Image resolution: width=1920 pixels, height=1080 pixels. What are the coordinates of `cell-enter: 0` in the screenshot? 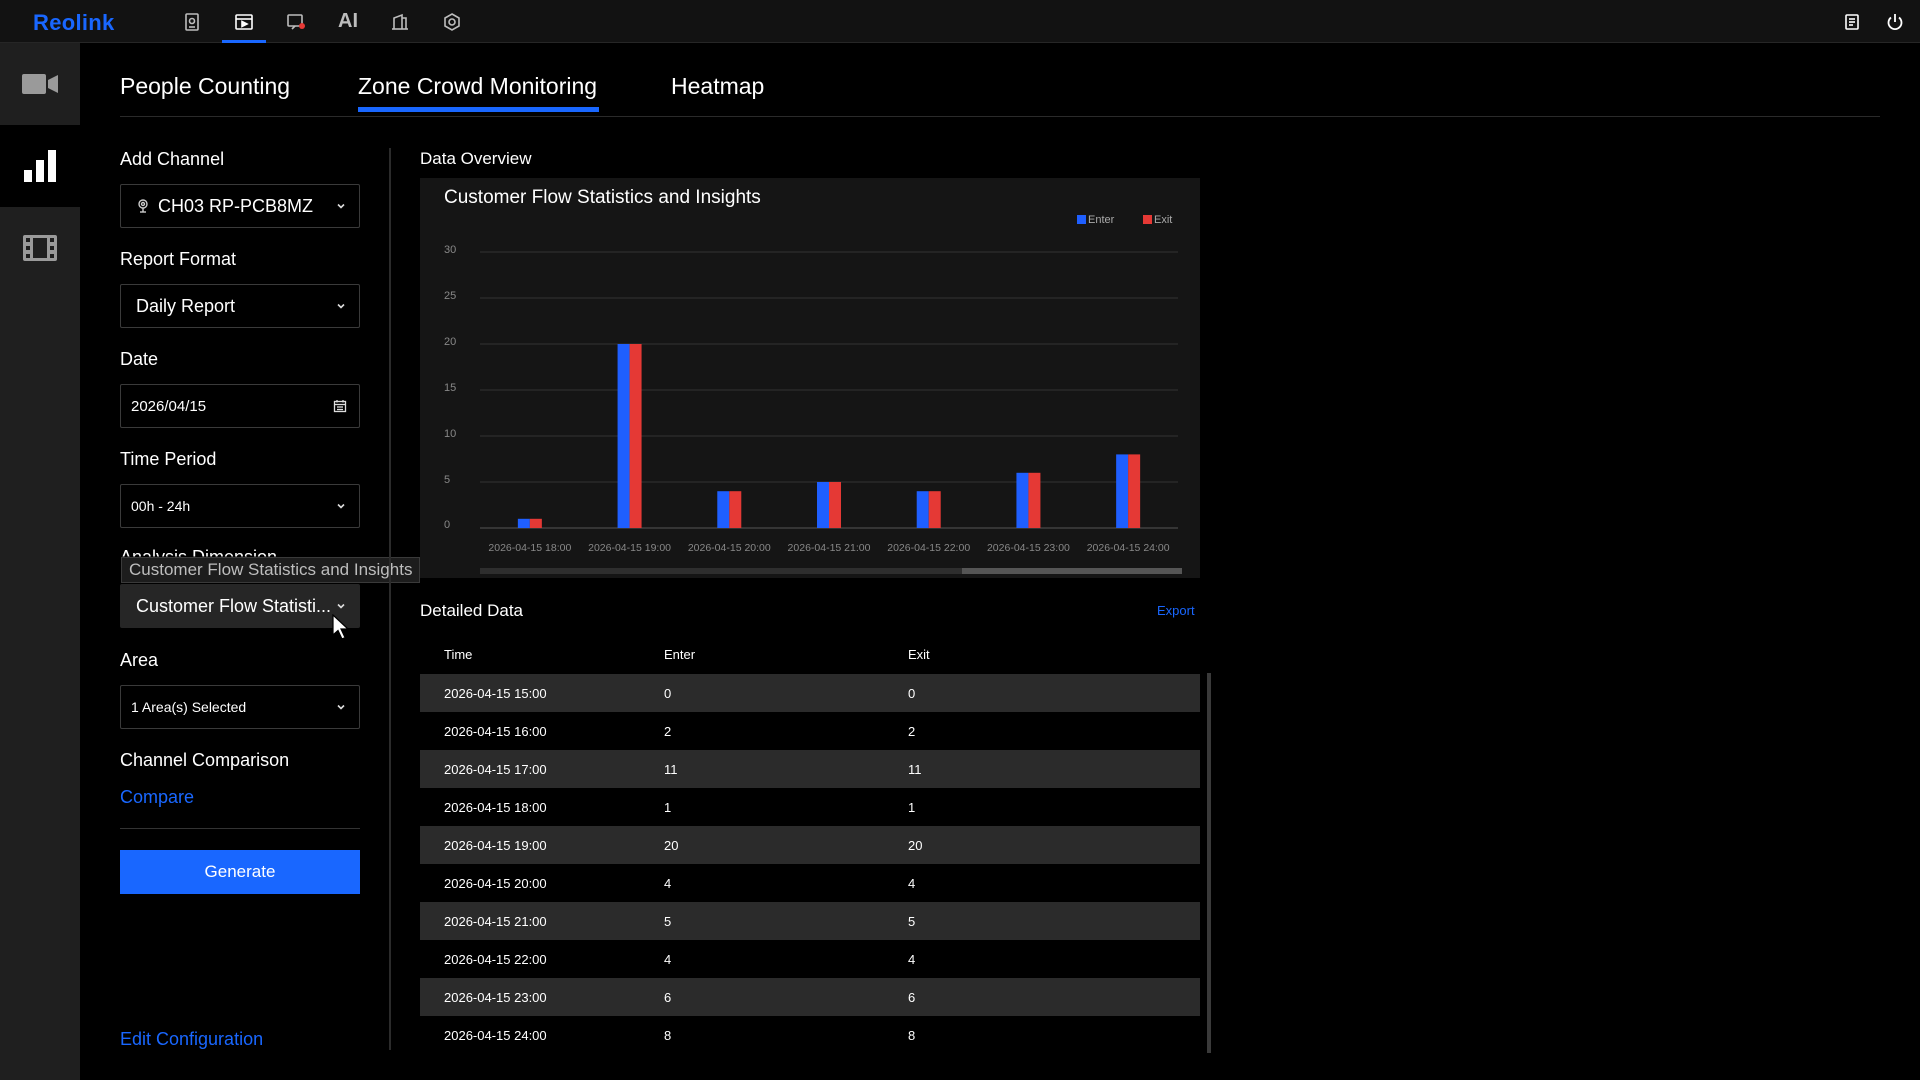 It's located at (668, 693).